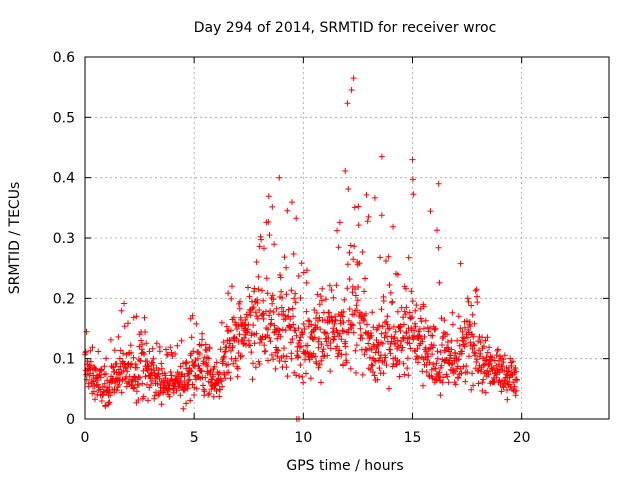 Image resolution: width=640 pixels, height=480 pixels. Describe the element at coordinates (85, 438) in the screenshot. I see `x-tick-label: 0` at that location.